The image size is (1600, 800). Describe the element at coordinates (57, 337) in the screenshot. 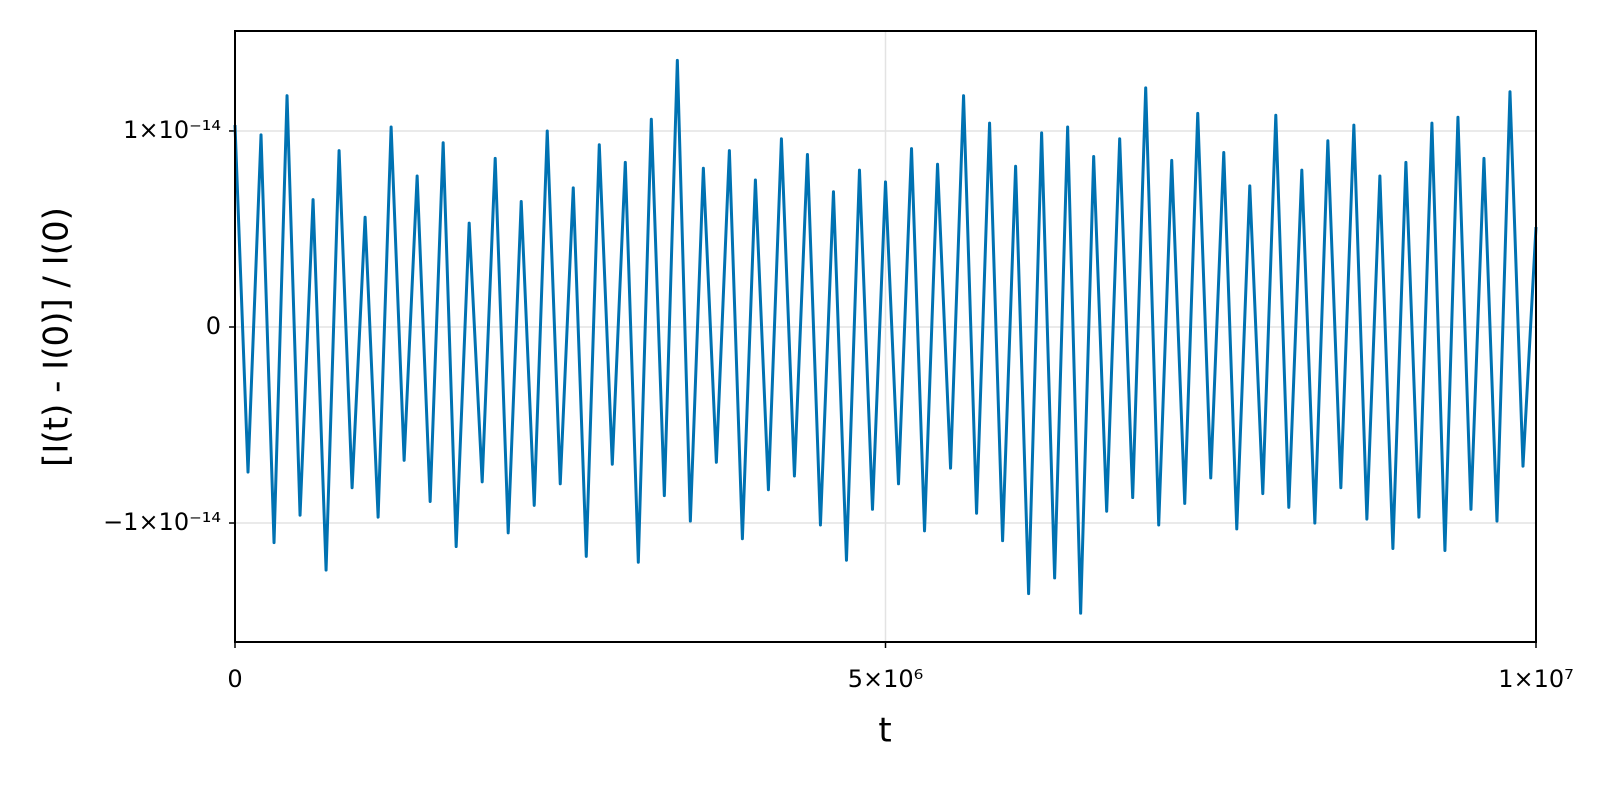

I see `y-axis-label: [I(t) - I(0)] / I(0)` at that location.